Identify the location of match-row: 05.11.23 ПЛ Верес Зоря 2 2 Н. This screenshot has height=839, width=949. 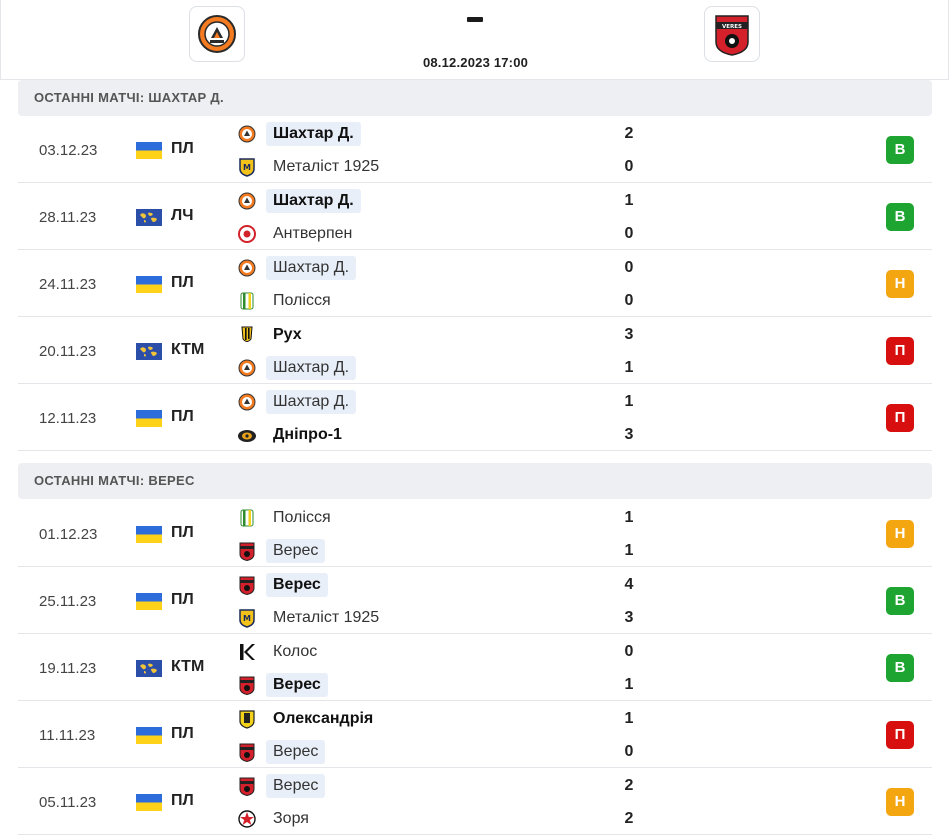
(475, 802).